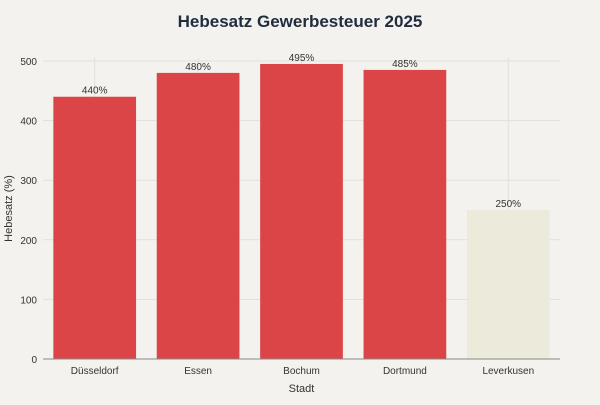  What do you see at coordinates (95, 91) in the screenshot?
I see `data-label: 440%` at bounding box center [95, 91].